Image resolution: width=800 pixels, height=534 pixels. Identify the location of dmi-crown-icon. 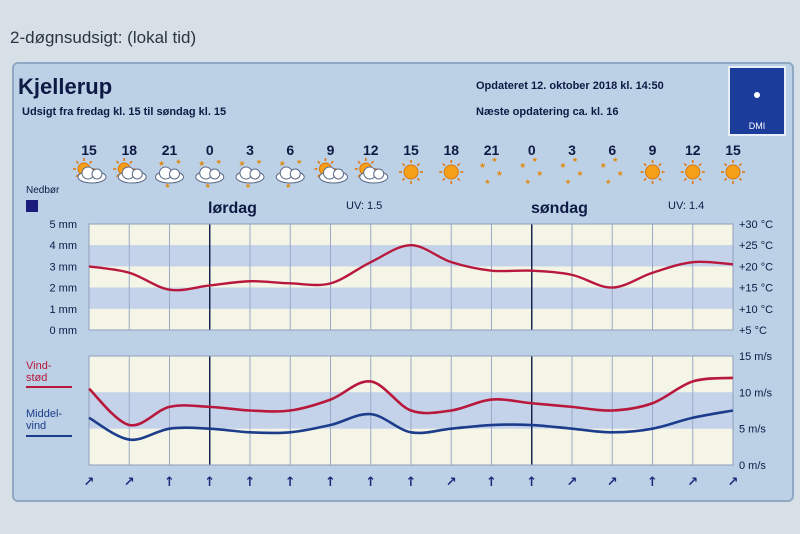
(757, 95).